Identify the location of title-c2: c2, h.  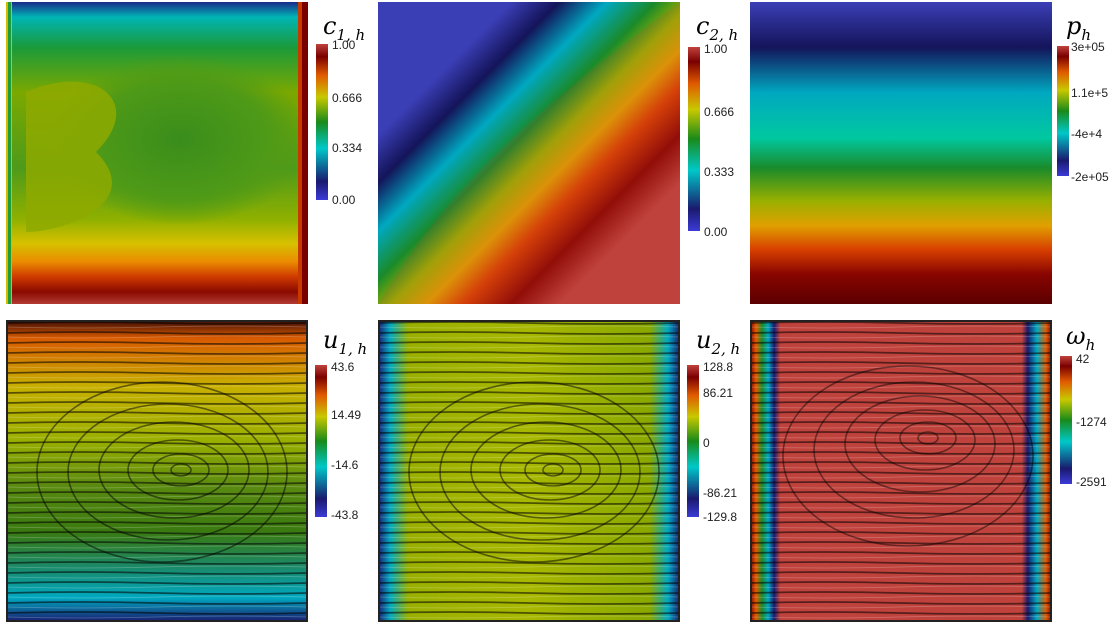
(717, 28).